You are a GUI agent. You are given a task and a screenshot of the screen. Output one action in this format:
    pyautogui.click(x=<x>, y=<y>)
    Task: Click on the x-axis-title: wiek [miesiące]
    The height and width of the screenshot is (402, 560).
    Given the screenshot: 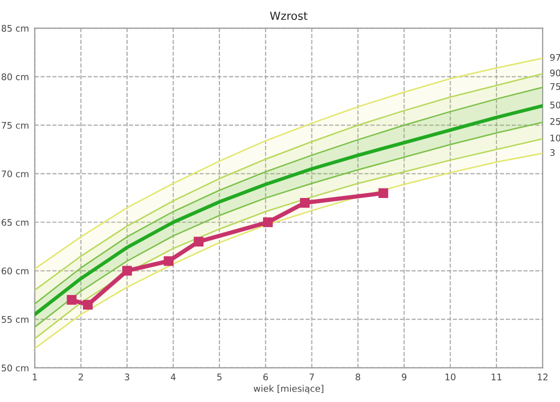 What is the action you would take?
    pyautogui.click(x=289, y=389)
    